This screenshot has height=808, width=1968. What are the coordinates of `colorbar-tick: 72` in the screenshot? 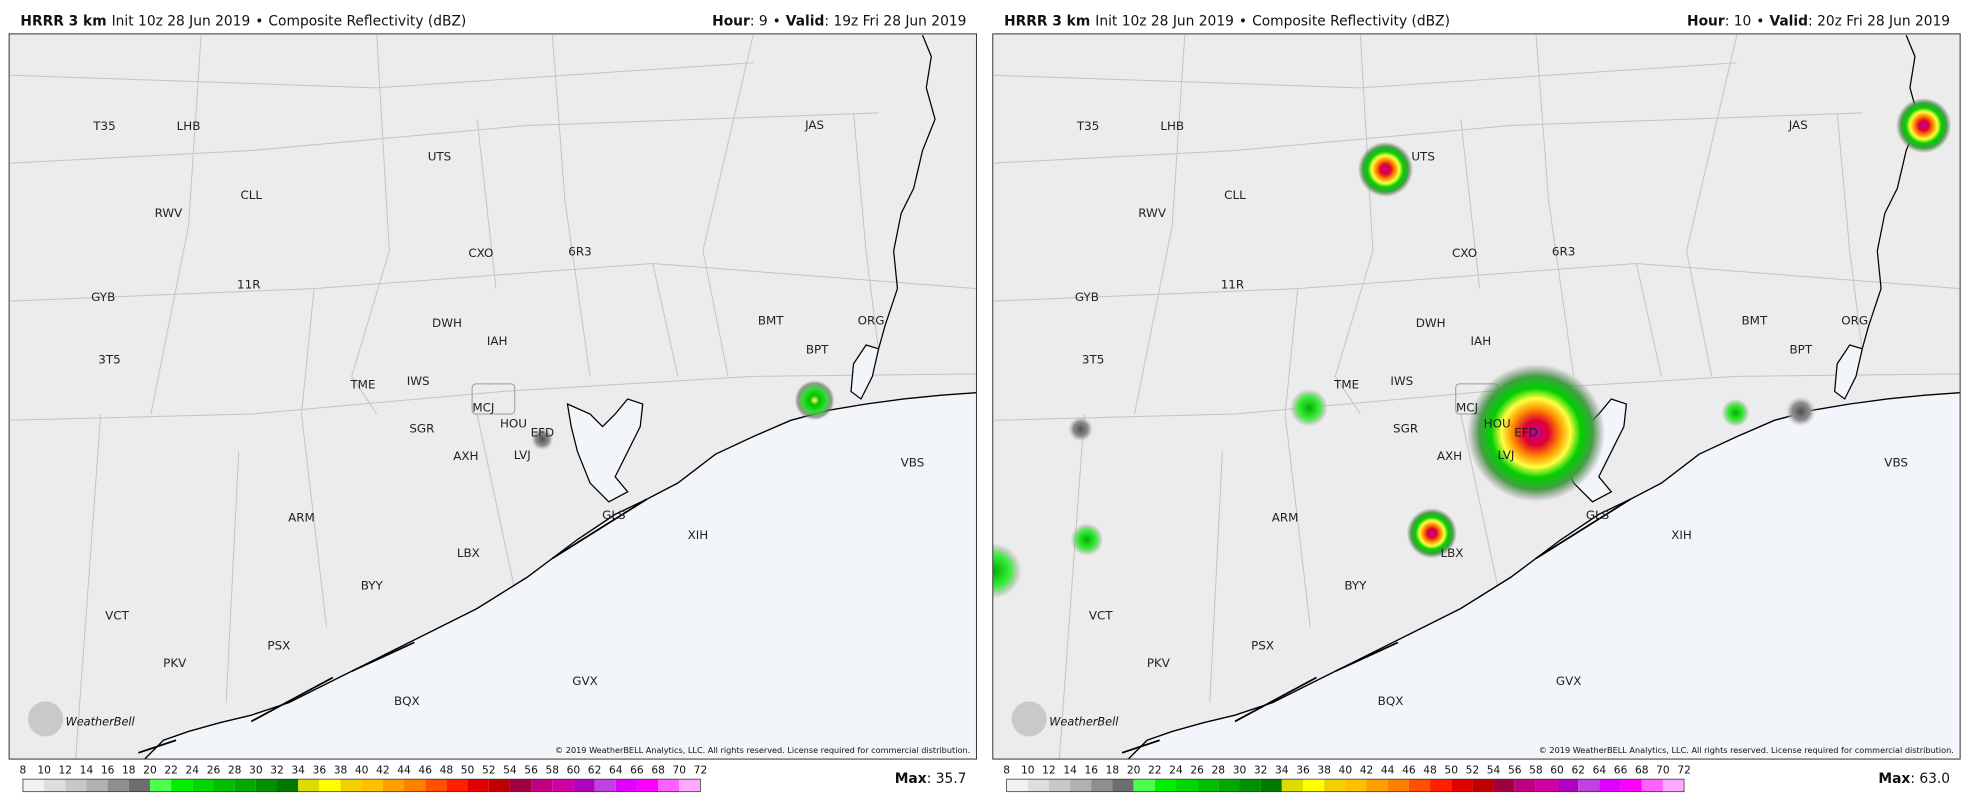 It's located at (1684, 769).